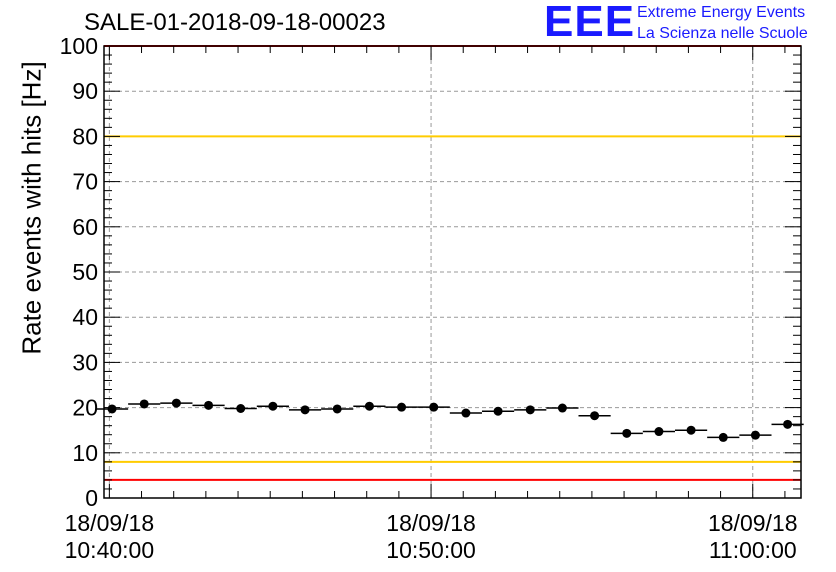 The image size is (836, 572). What do you see at coordinates (590, 23) in the screenshot?
I see `eee-logo-mark: EEE` at bounding box center [590, 23].